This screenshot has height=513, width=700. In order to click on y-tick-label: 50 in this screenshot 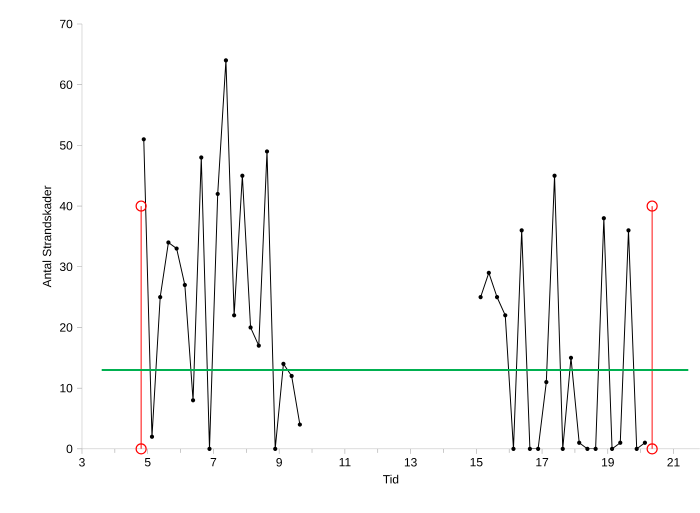, I will do `click(66, 145)`.